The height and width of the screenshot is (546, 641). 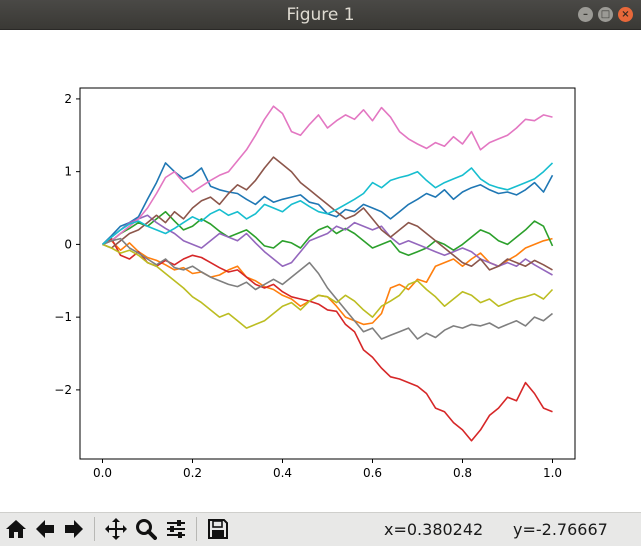 I want to click on minimize-button: –, so click(x=585, y=14).